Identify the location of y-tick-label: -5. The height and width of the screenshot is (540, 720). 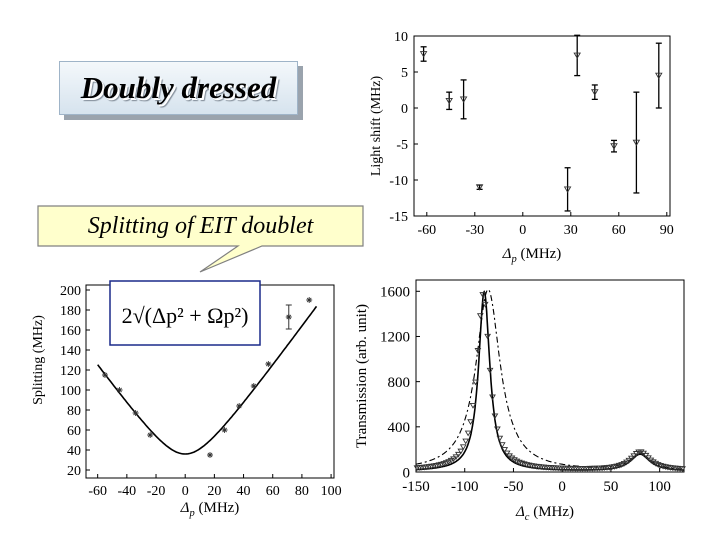
(402, 145).